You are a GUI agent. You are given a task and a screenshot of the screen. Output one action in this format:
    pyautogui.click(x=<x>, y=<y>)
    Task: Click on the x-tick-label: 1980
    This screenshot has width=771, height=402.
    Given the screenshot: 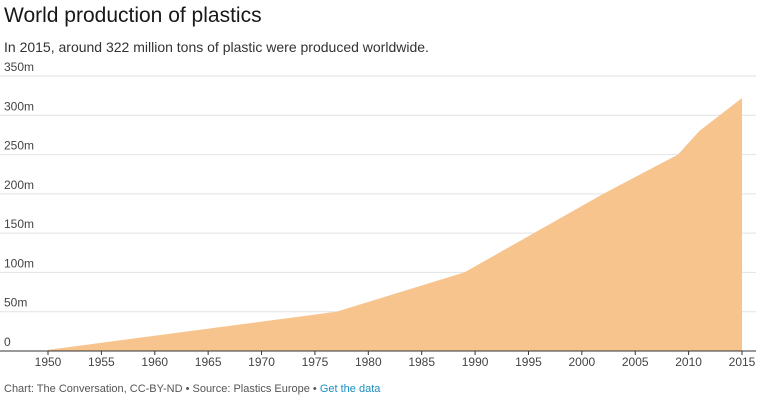 What is the action you would take?
    pyautogui.click(x=368, y=362)
    